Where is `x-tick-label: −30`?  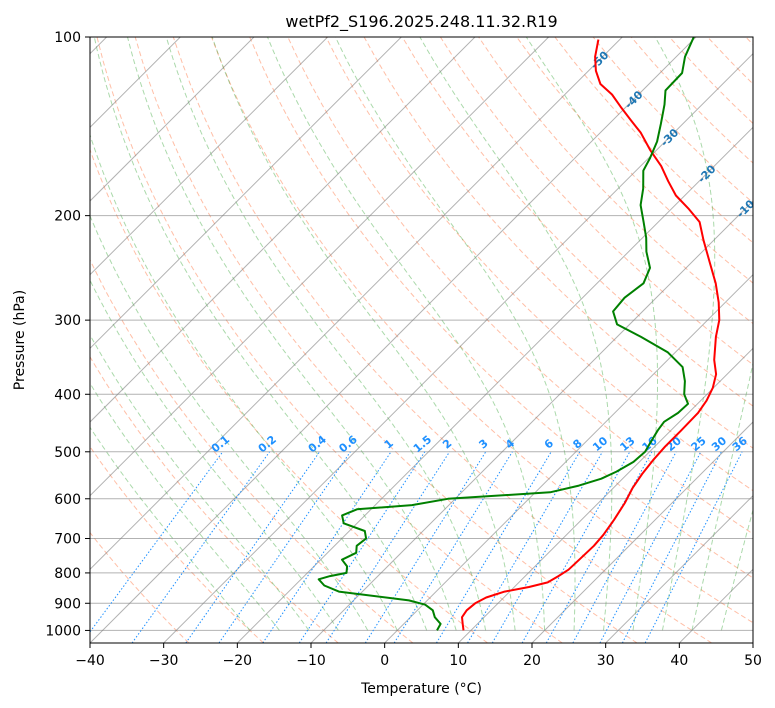
x-tick-label: −30 is located at coordinates (164, 661).